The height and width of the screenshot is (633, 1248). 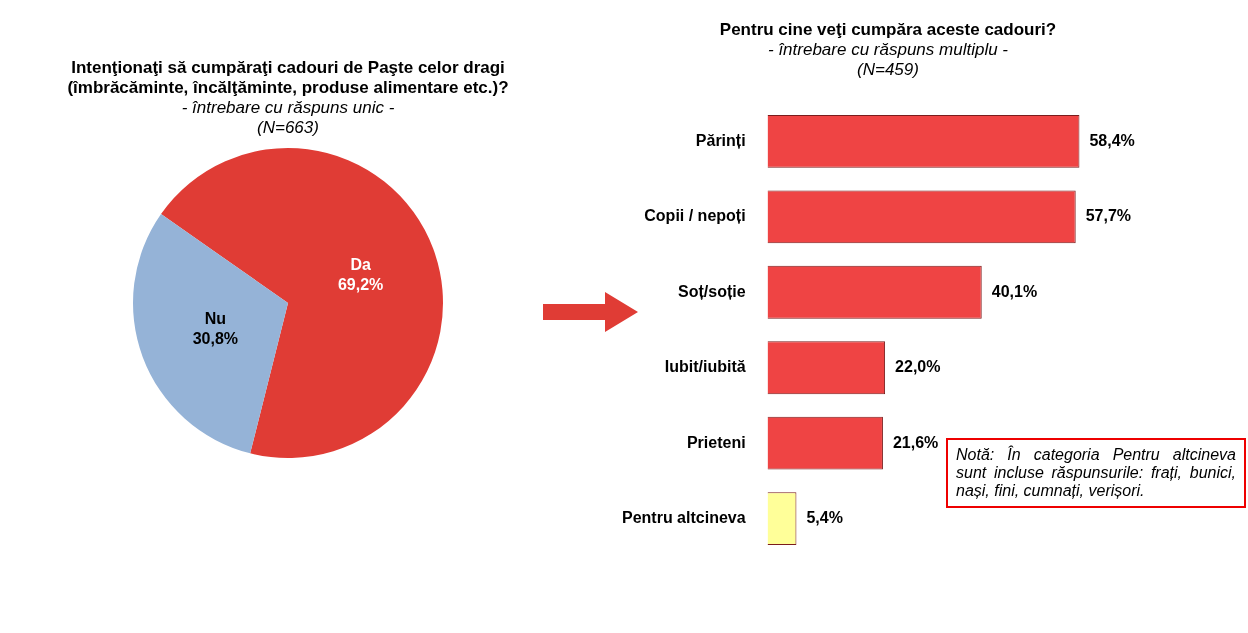 What do you see at coordinates (1108, 216) in the screenshot?
I see `data-label: 57,7%` at bounding box center [1108, 216].